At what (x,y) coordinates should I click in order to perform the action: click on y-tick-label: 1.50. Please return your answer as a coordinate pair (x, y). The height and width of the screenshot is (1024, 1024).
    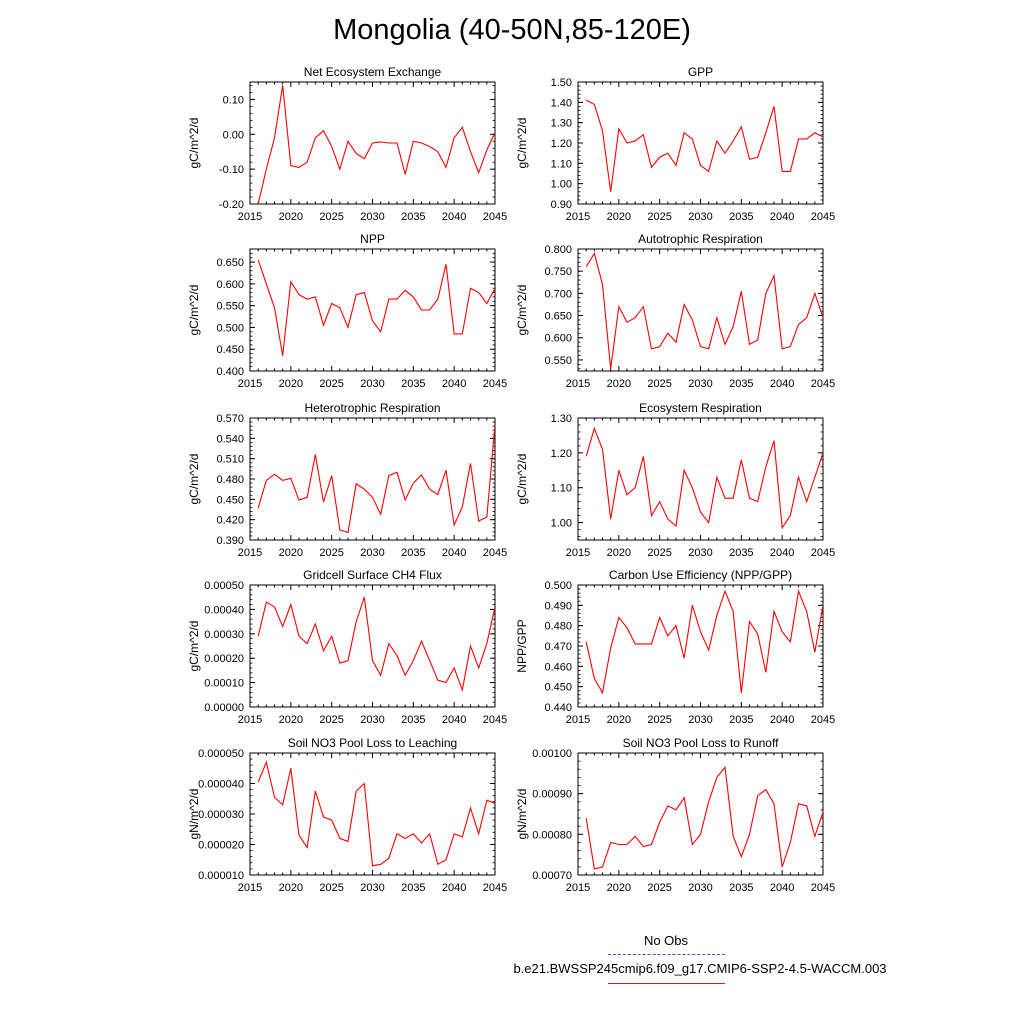
    Looking at the image, I should click on (561, 83).